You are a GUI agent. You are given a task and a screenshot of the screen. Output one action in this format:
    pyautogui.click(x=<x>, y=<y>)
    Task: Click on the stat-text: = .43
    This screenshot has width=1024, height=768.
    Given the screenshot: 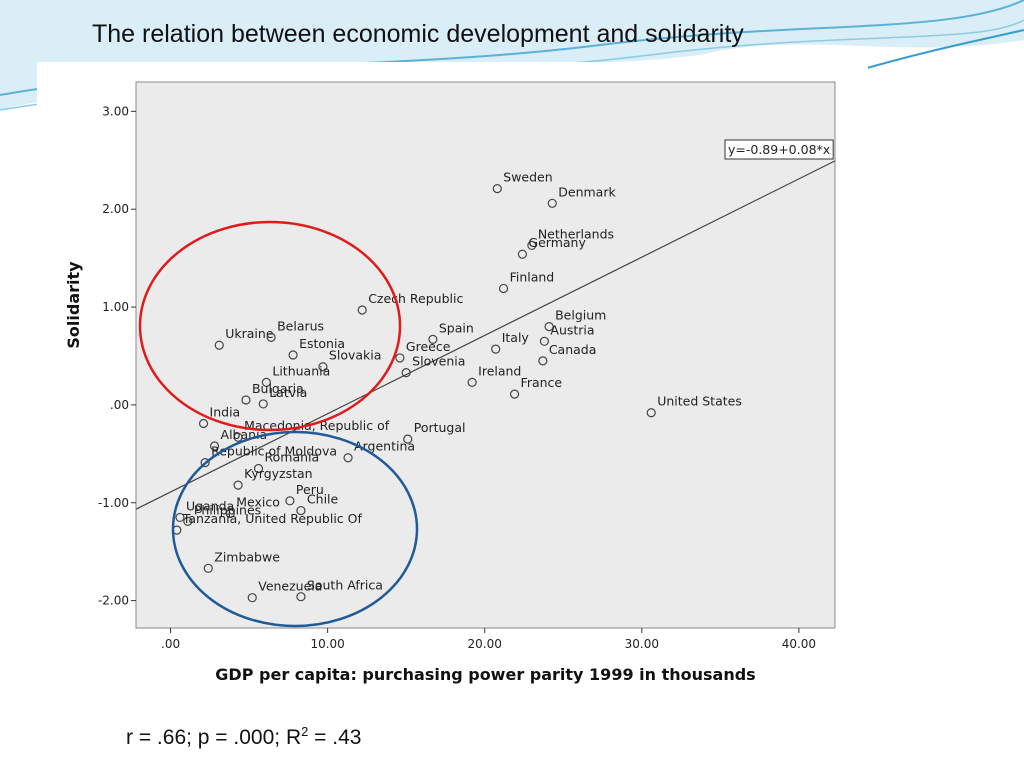 What is the action you would take?
    pyautogui.click(x=335, y=737)
    